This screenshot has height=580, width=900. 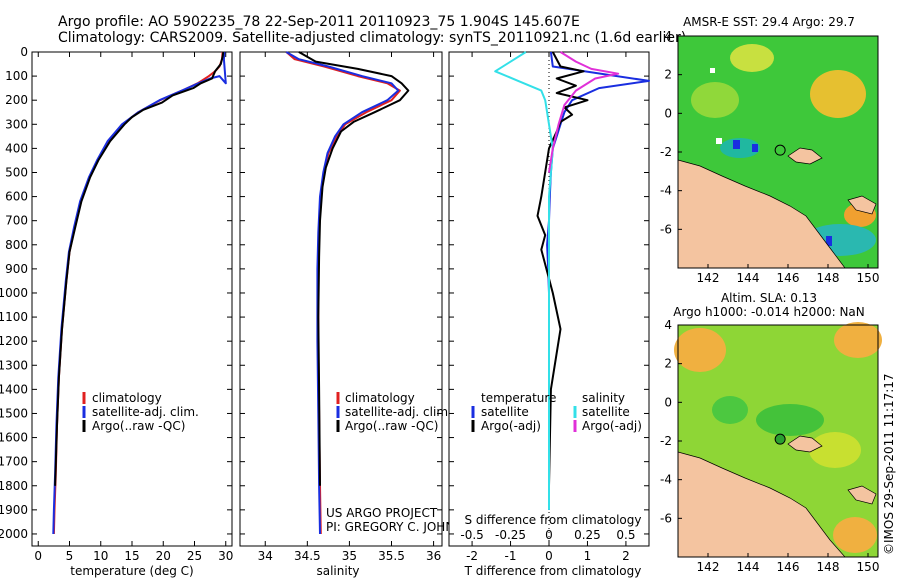 What do you see at coordinates (403, 527) in the screenshot?
I see `pi-credit: PI: GREGORY C. JOHNSON` at bounding box center [403, 527].